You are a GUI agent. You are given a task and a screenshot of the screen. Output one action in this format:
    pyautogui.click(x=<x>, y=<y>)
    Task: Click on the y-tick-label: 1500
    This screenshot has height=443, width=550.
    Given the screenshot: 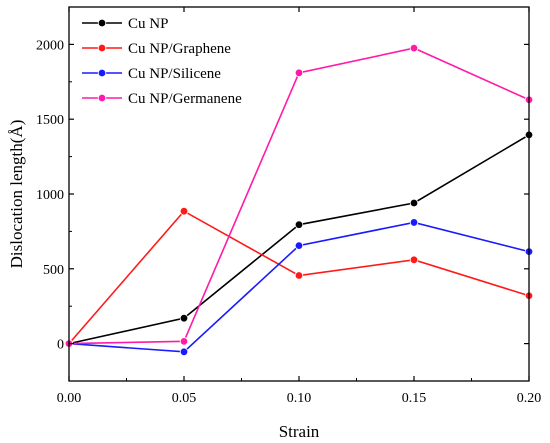 What is the action you would take?
    pyautogui.click(x=50, y=120)
    